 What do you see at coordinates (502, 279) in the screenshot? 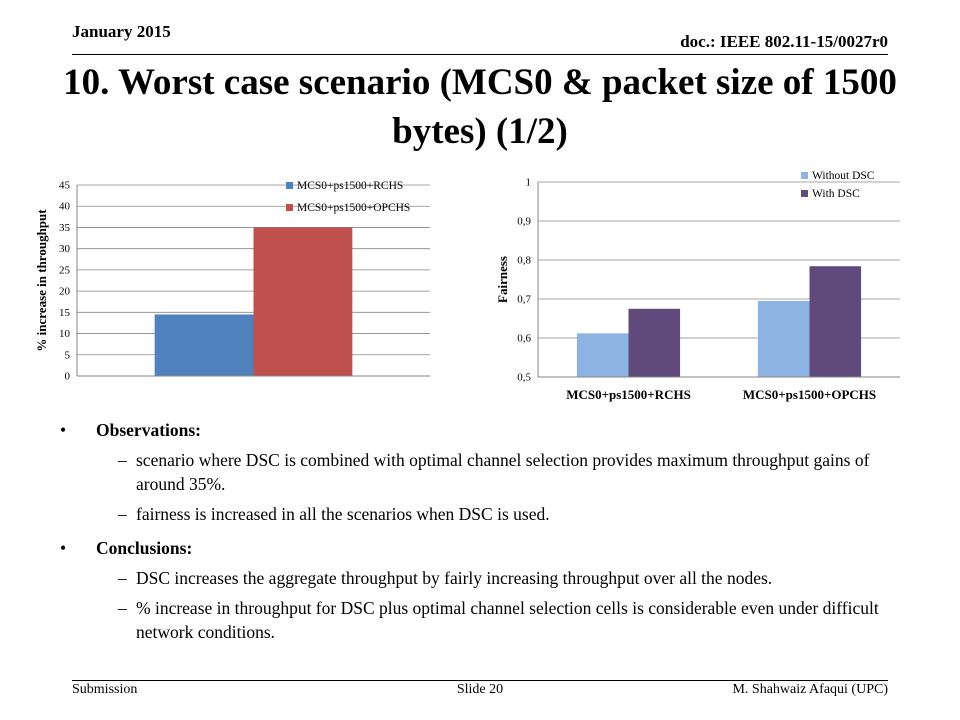
I see `y-axis-title: Fairness` at bounding box center [502, 279].